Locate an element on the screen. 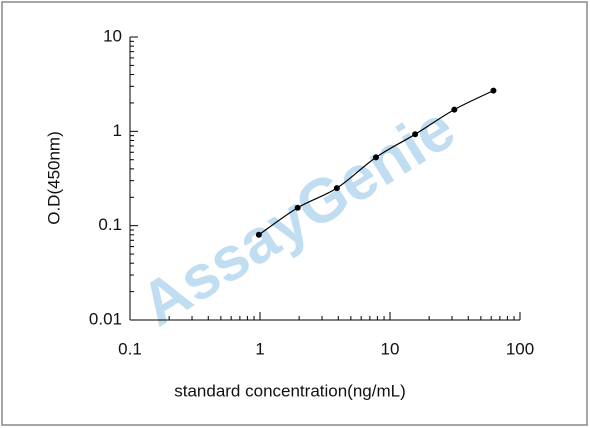 The image size is (590, 428). y-tick-label: 1 is located at coordinates (117, 130).